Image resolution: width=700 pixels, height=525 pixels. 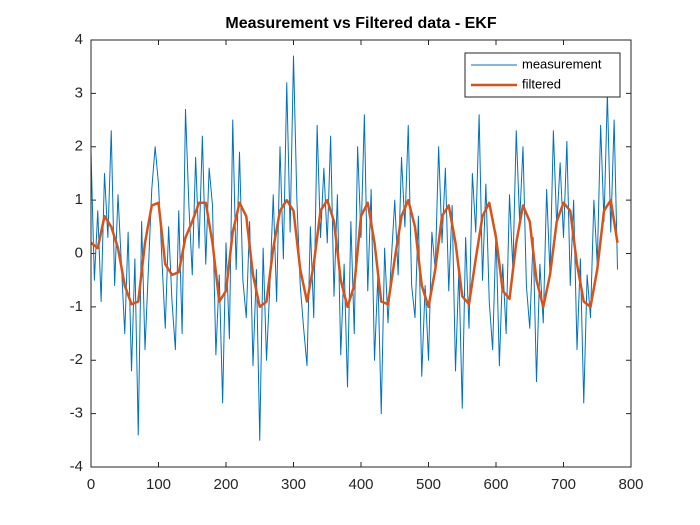 What do you see at coordinates (563, 484) in the screenshot?
I see `x-tick-label: 700` at bounding box center [563, 484].